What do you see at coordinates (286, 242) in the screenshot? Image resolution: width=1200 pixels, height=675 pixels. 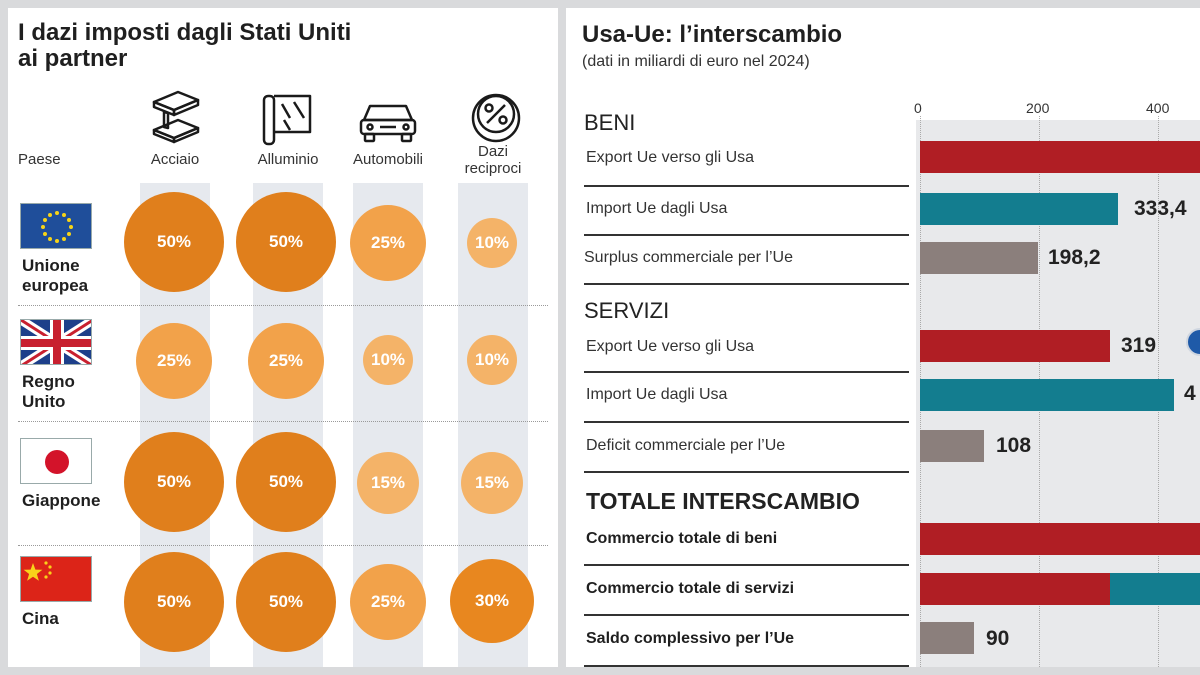 I see `tariff-circle-ue-alluminio: 50%` at bounding box center [286, 242].